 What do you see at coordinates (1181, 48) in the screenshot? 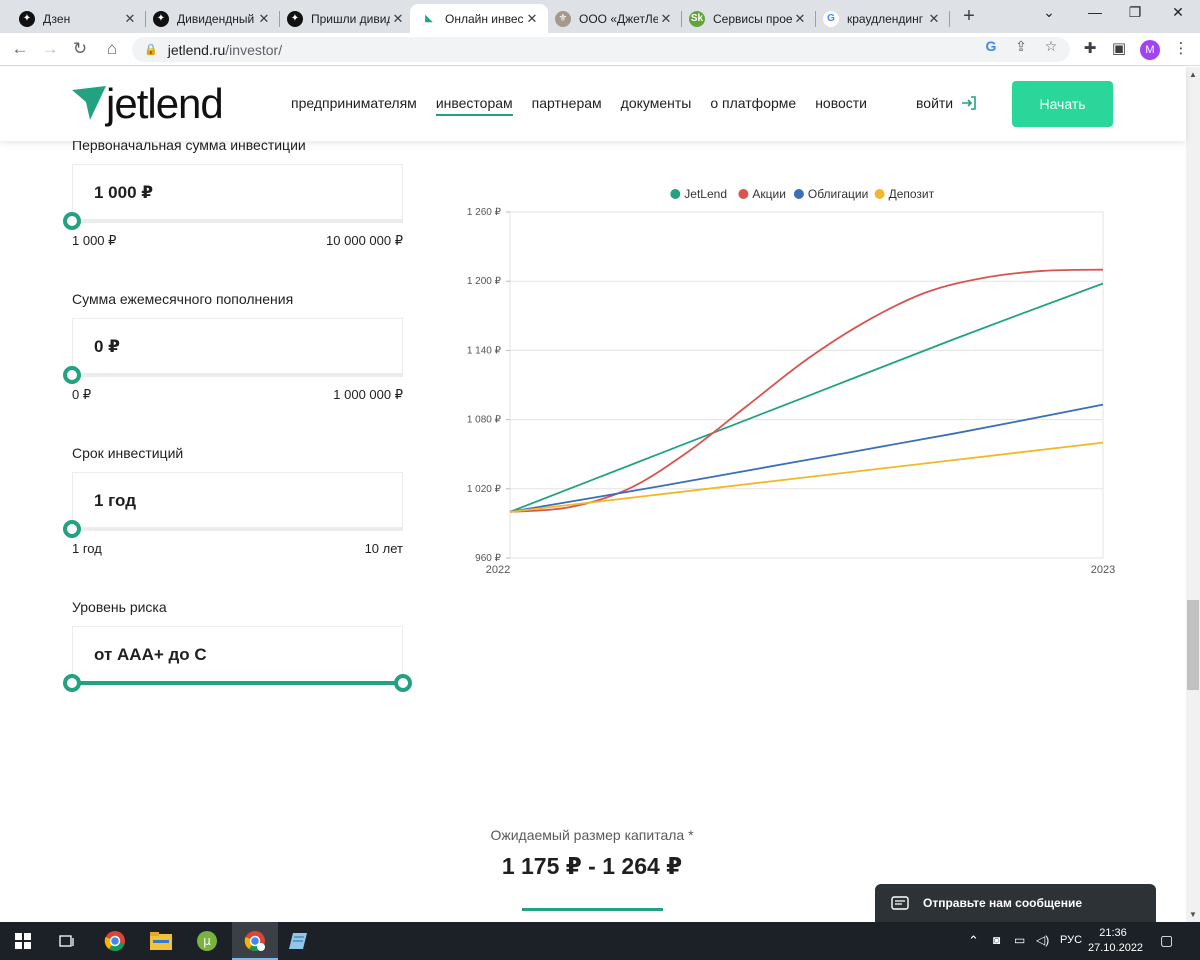
I see `chrome-menu-icon: ⋮` at bounding box center [1181, 48].